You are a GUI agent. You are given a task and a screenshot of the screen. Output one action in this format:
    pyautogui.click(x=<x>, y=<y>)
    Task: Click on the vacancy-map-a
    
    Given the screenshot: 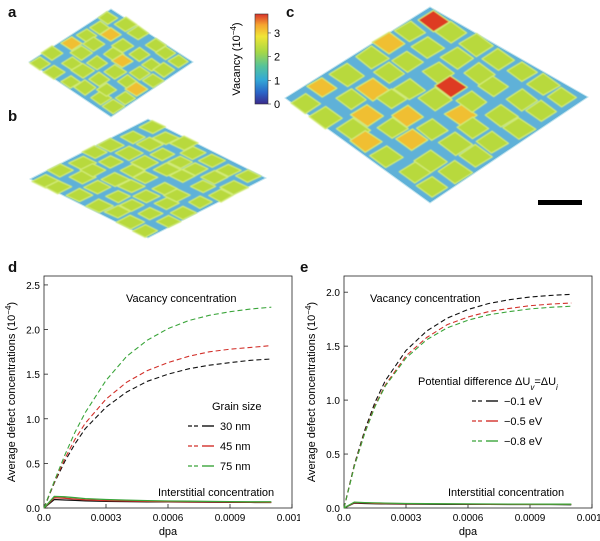 What is the action you would take?
    pyautogui.click(x=111, y=63)
    